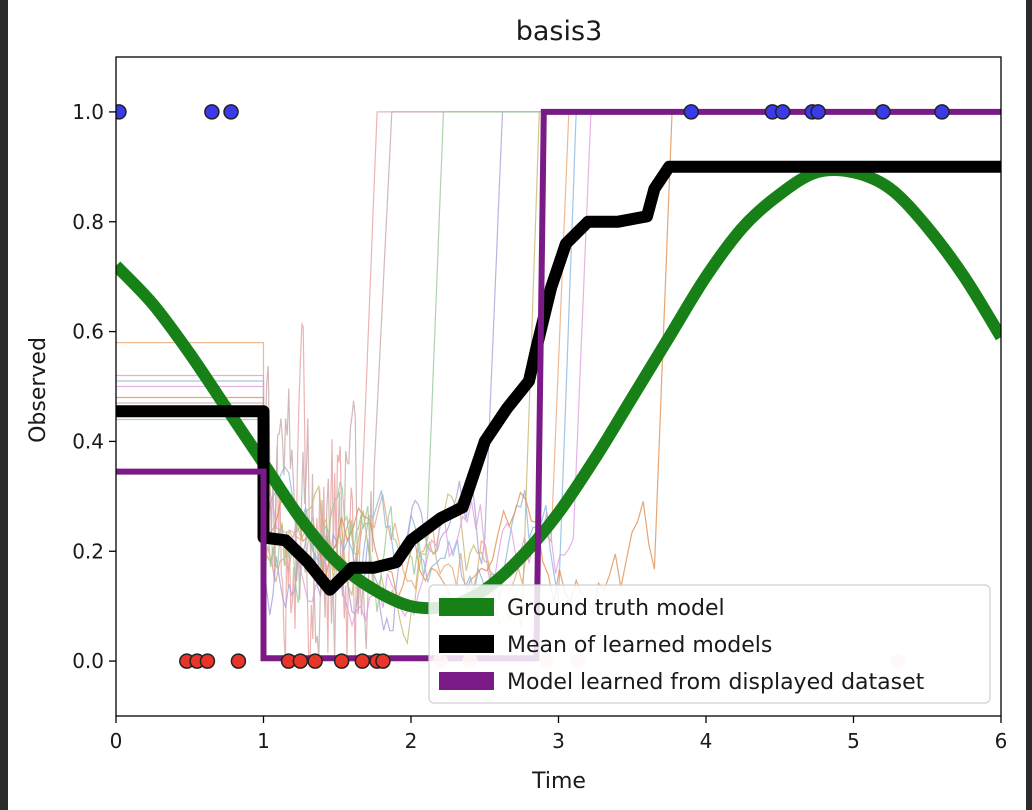 The width and height of the screenshot is (1032, 810). Describe the element at coordinates (716, 682) in the screenshot. I see `legend-label: Model learned from displayed dataset` at that location.